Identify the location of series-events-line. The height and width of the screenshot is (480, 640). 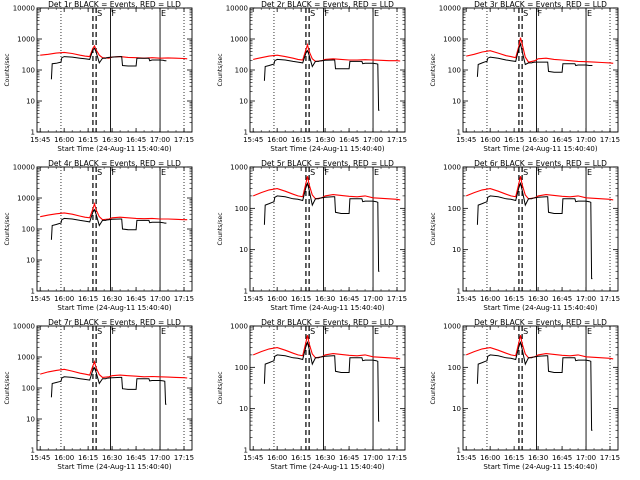
(108, 224).